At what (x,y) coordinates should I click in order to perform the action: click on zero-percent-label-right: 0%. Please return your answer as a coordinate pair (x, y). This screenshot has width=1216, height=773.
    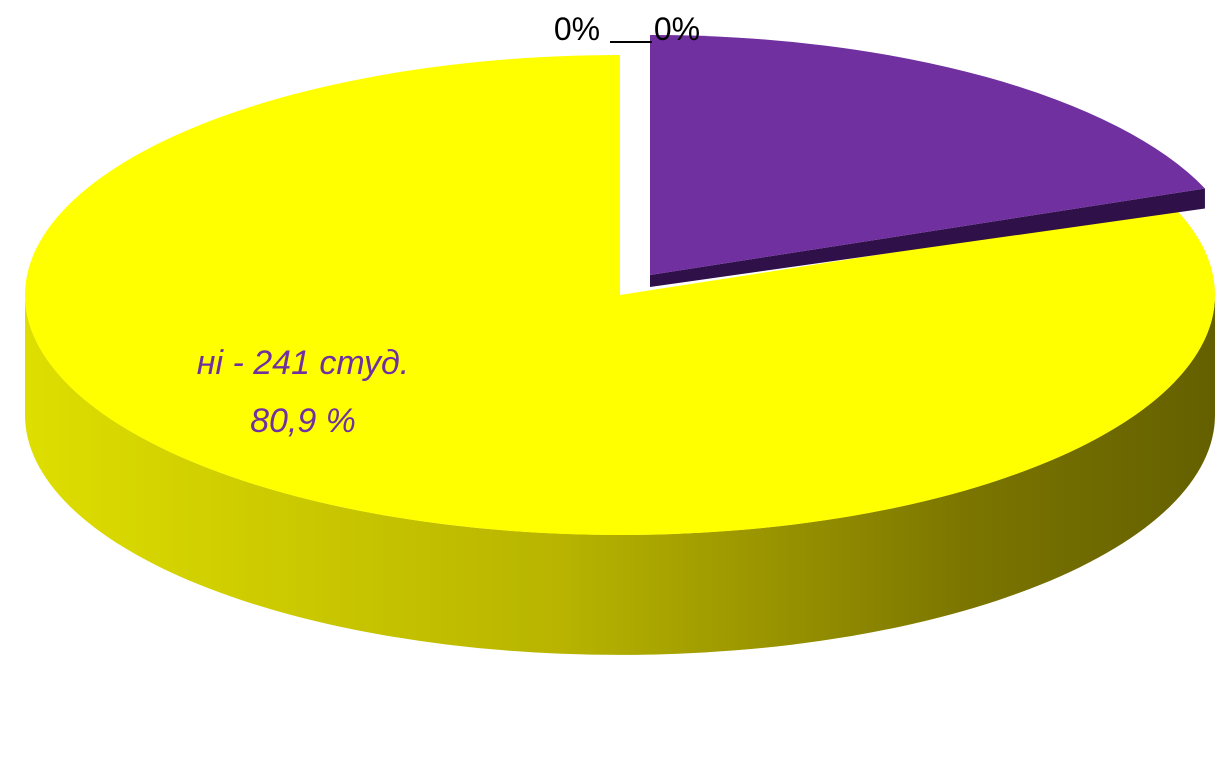
    Looking at the image, I should click on (677, 29).